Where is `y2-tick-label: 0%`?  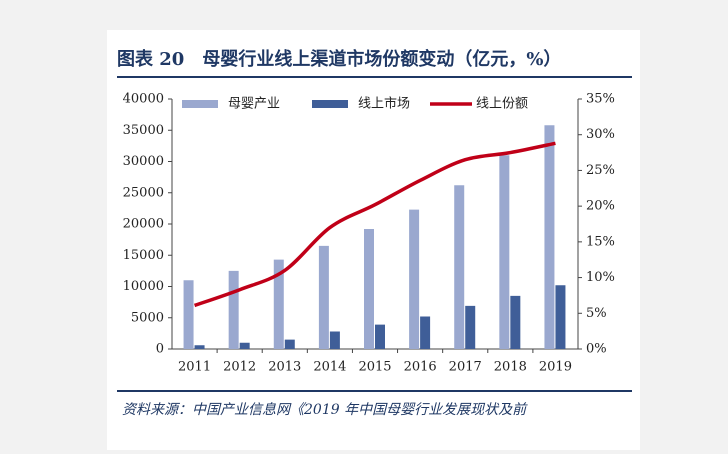
y2-tick-label: 0% is located at coordinates (596, 349).